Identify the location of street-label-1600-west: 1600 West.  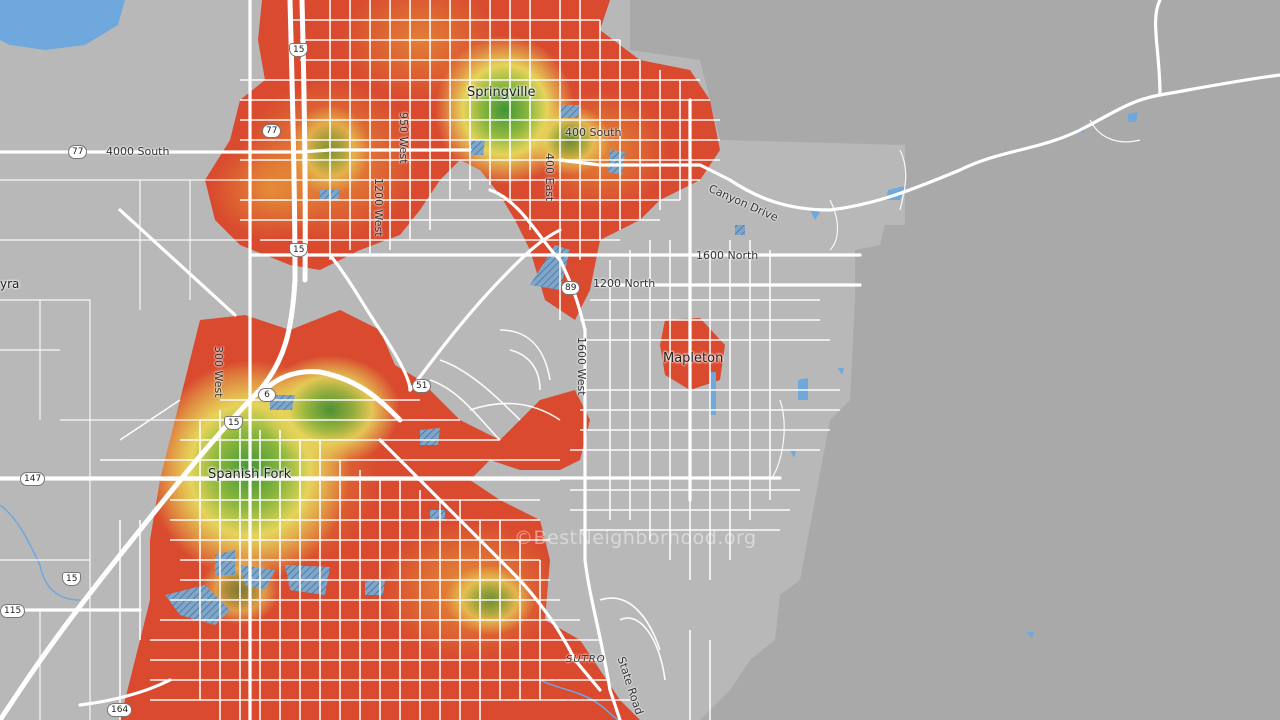
(581, 366).